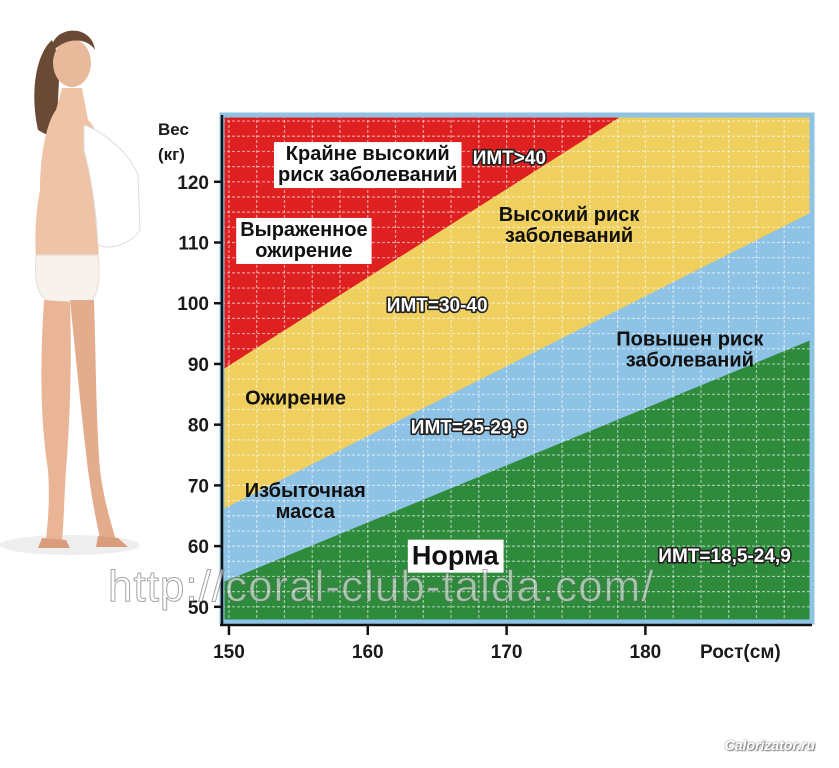  I want to click on towel, so click(112, 186).